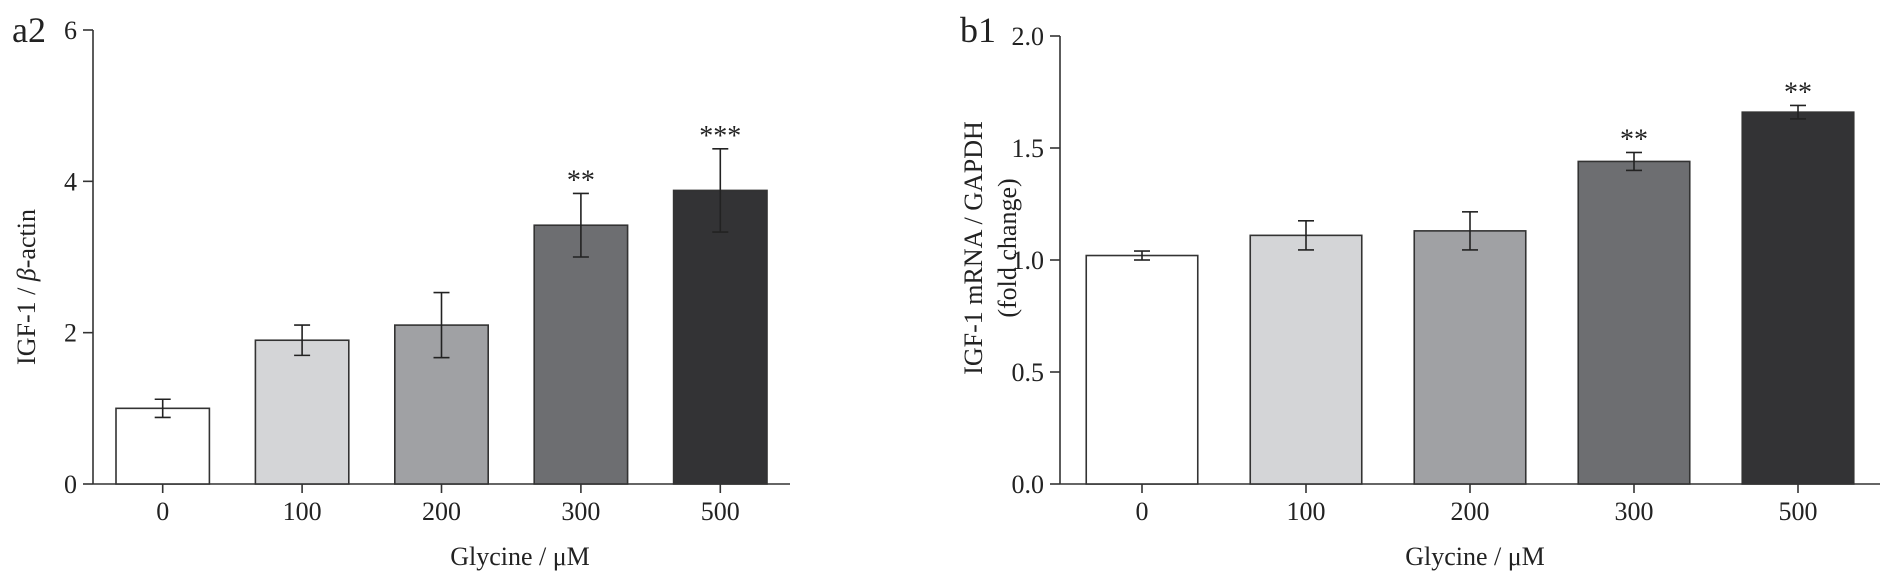 The image size is (1892, 582). I want to click on y-axis-label-a2: IGF-1 / β-actin, so click(26, 287).